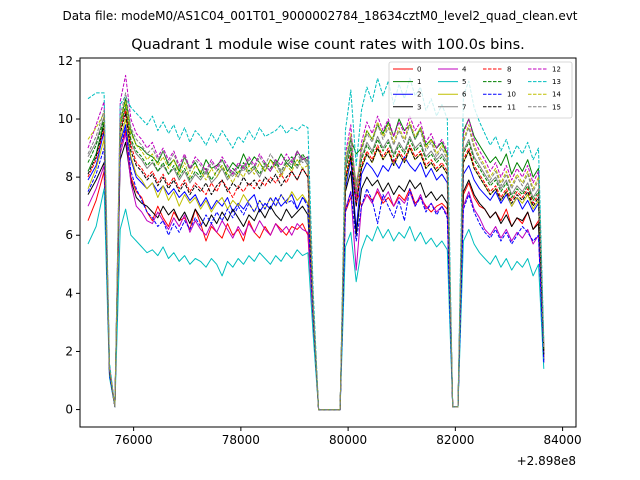  I want to click on legend-label-9: 9, so click(509, 82).